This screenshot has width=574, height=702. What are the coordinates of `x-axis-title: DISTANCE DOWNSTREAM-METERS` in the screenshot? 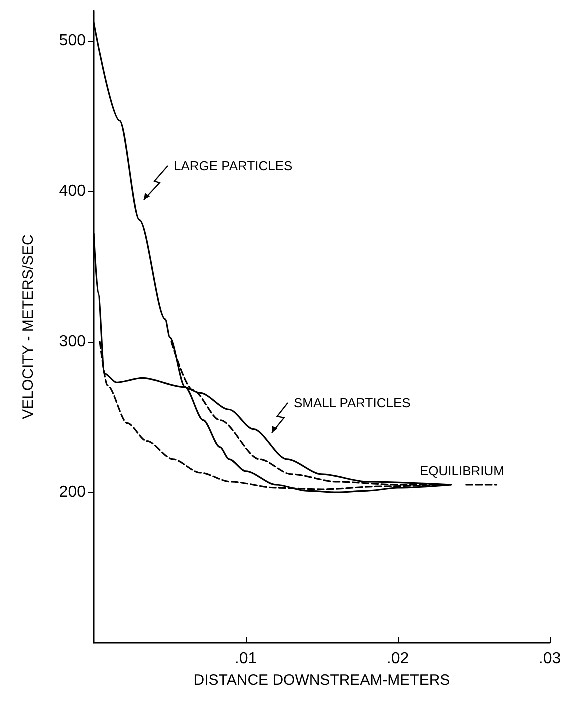 It's located at (322, 680).